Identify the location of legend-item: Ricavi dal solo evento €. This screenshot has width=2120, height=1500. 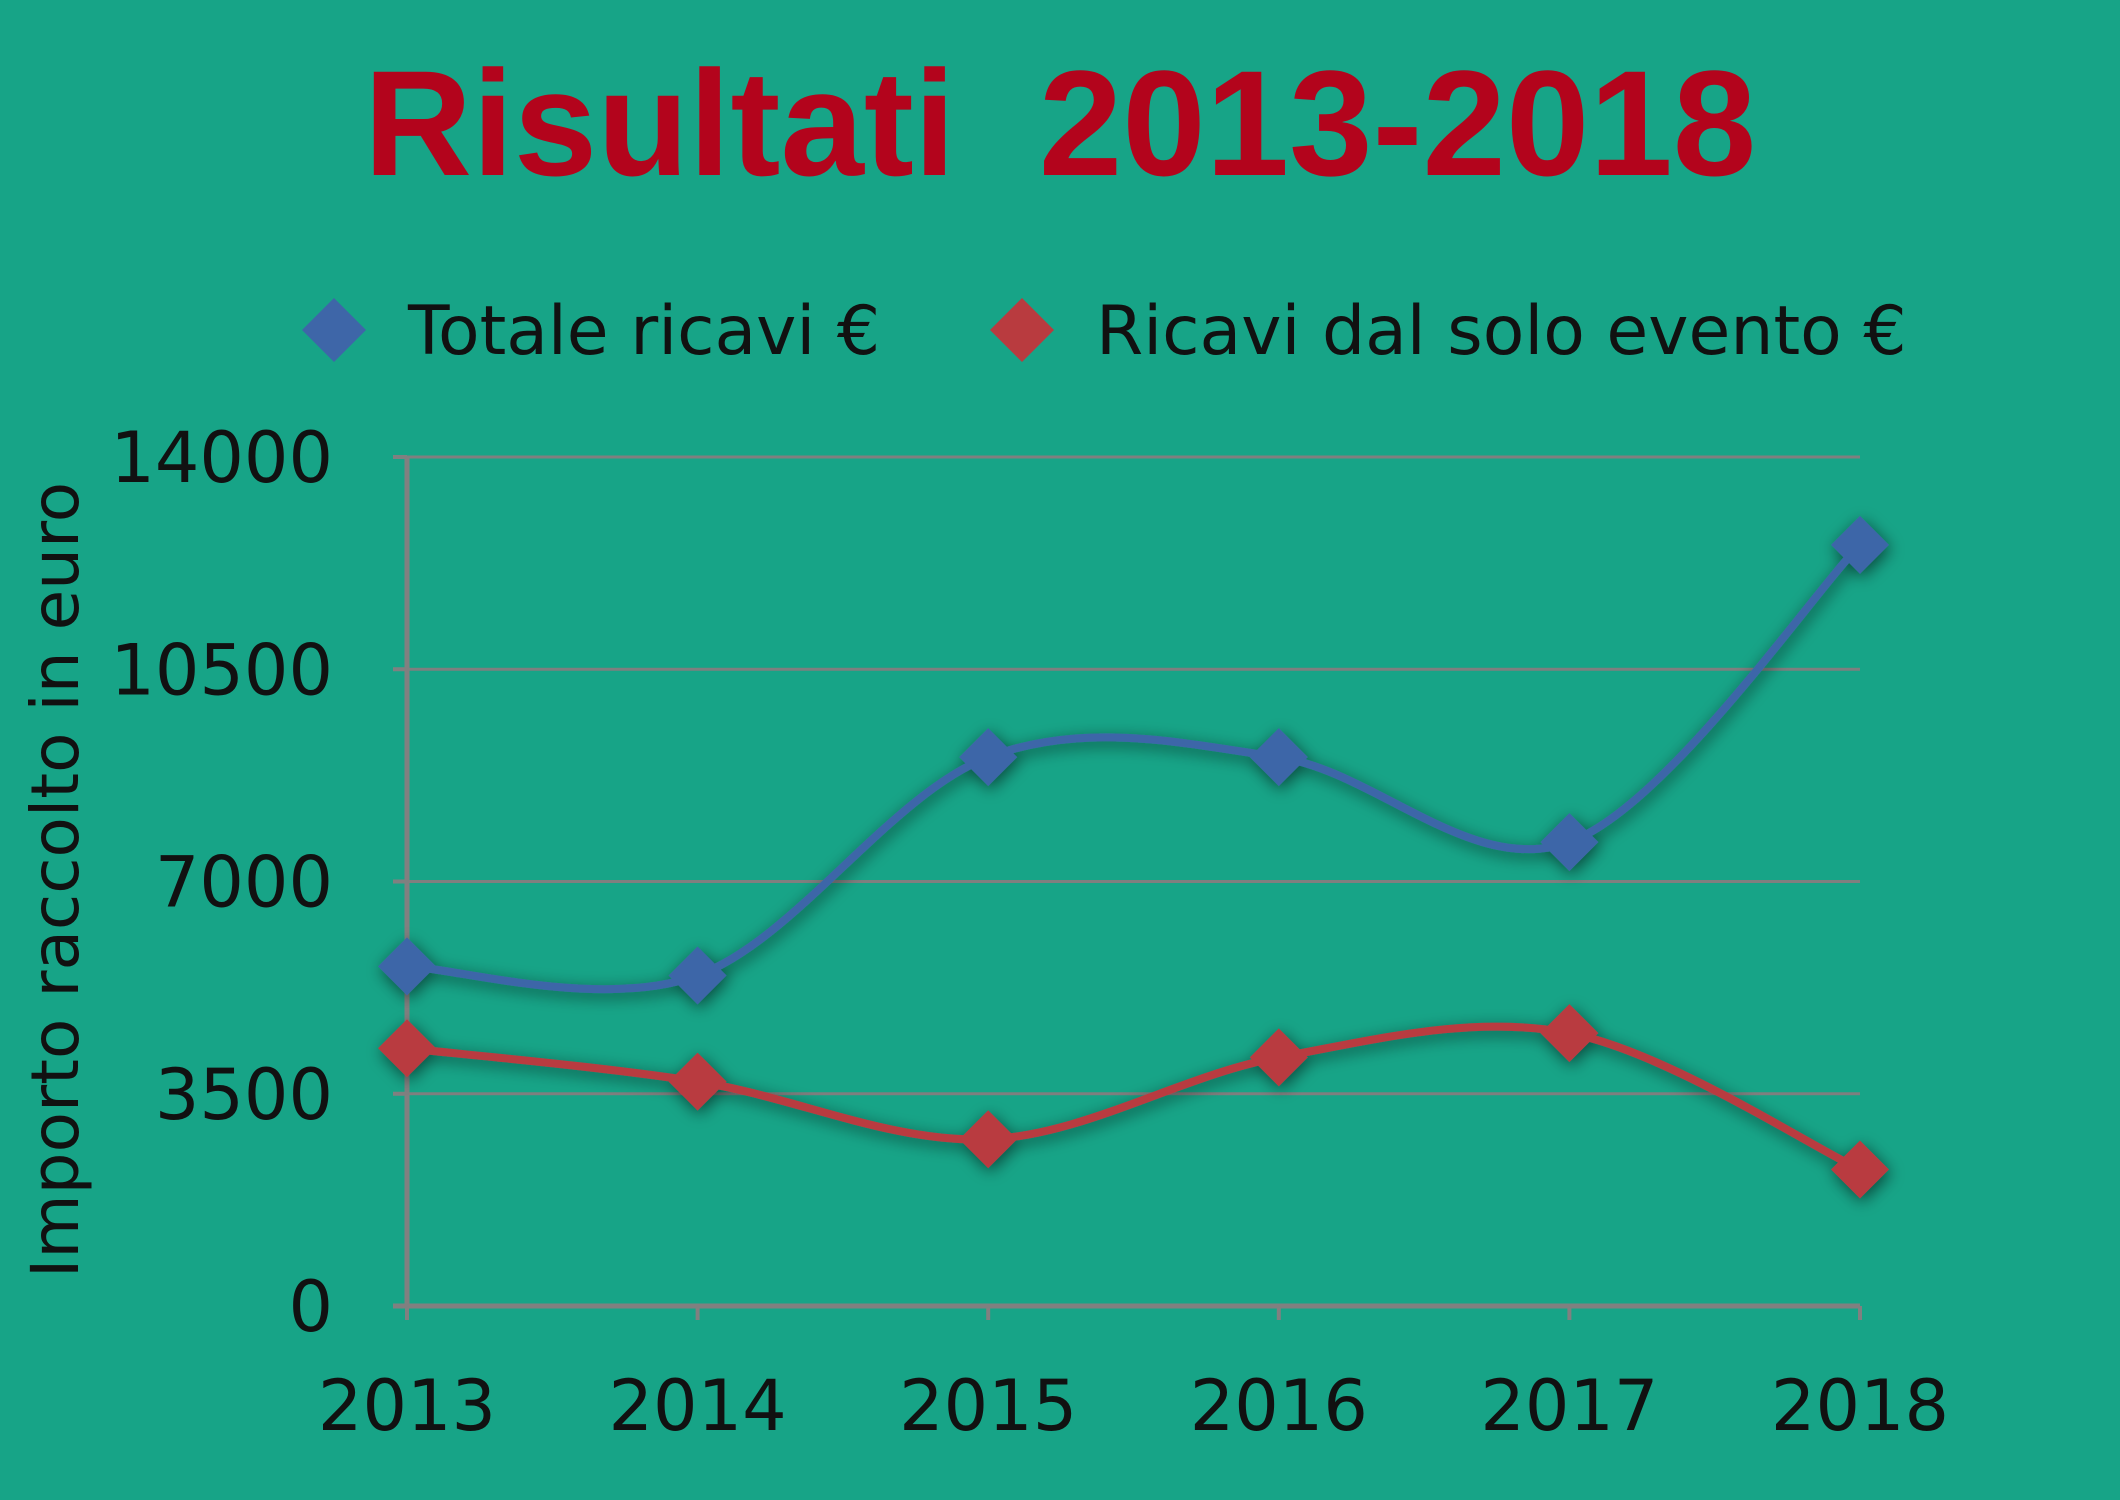
(1448, 331).